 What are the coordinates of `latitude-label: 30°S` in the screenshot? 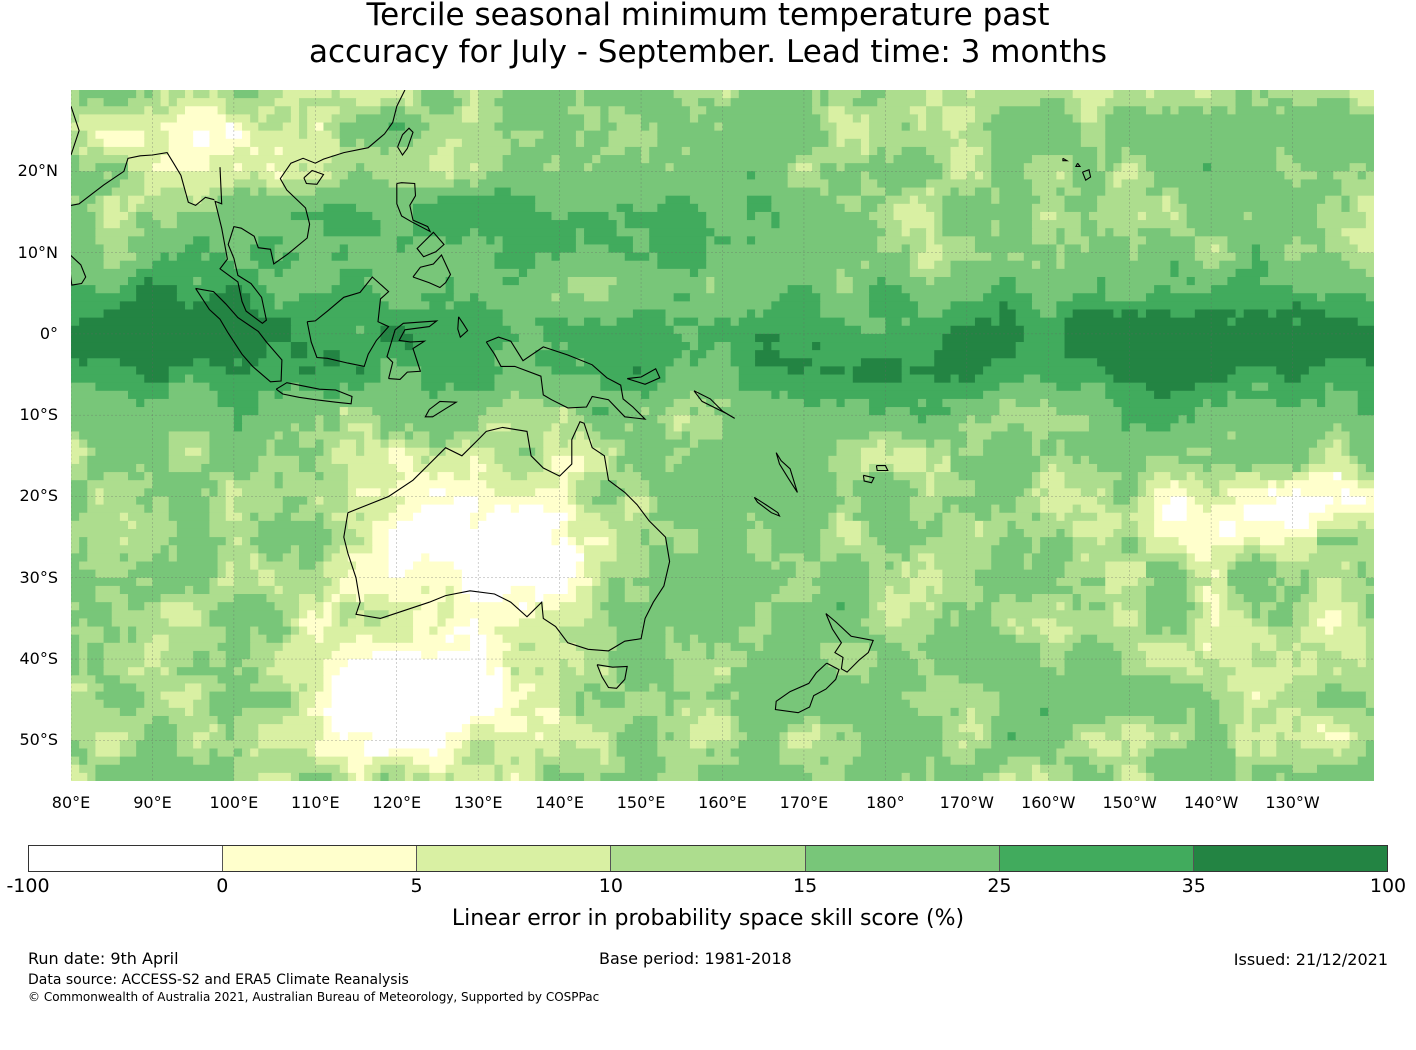 It's located at (38, 577).